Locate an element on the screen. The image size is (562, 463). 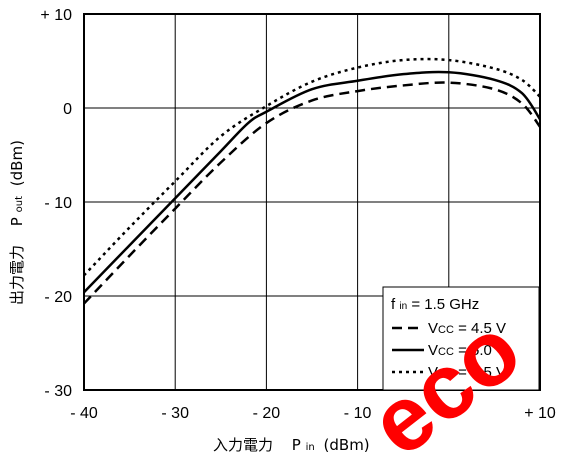
y-axis-title-symbol: P is located at coordinates (17, 221).